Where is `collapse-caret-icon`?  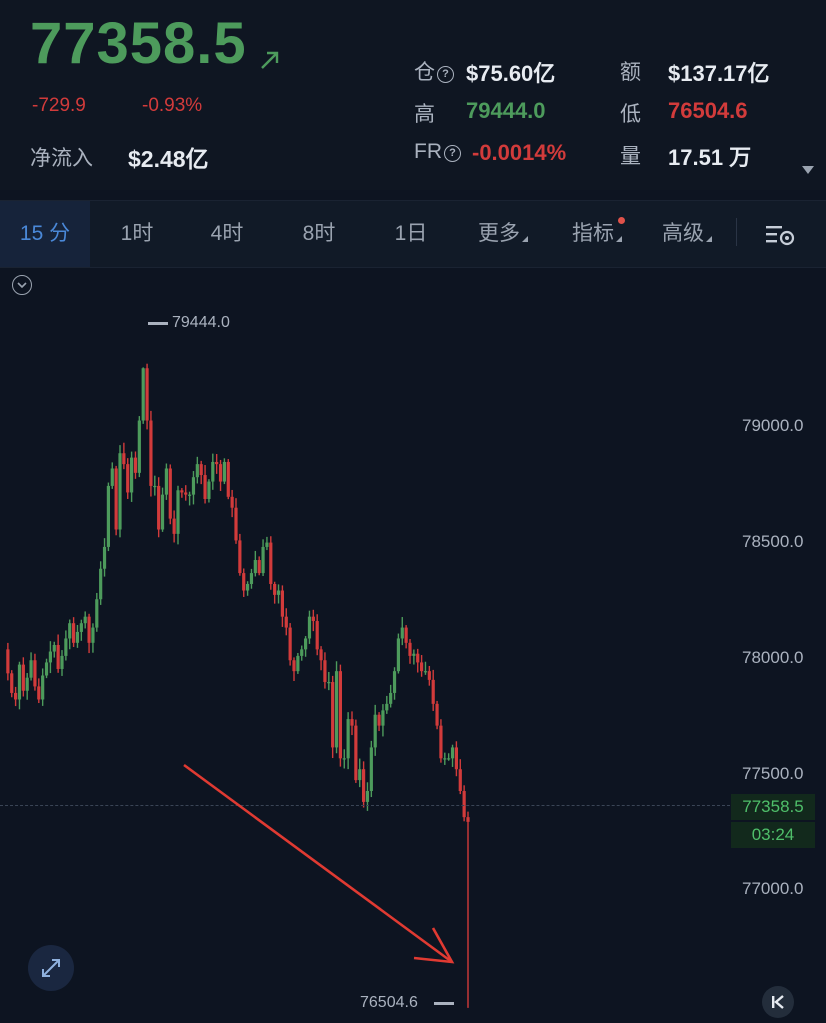
collapse-caret-icon is located at coordinates (808, 170).